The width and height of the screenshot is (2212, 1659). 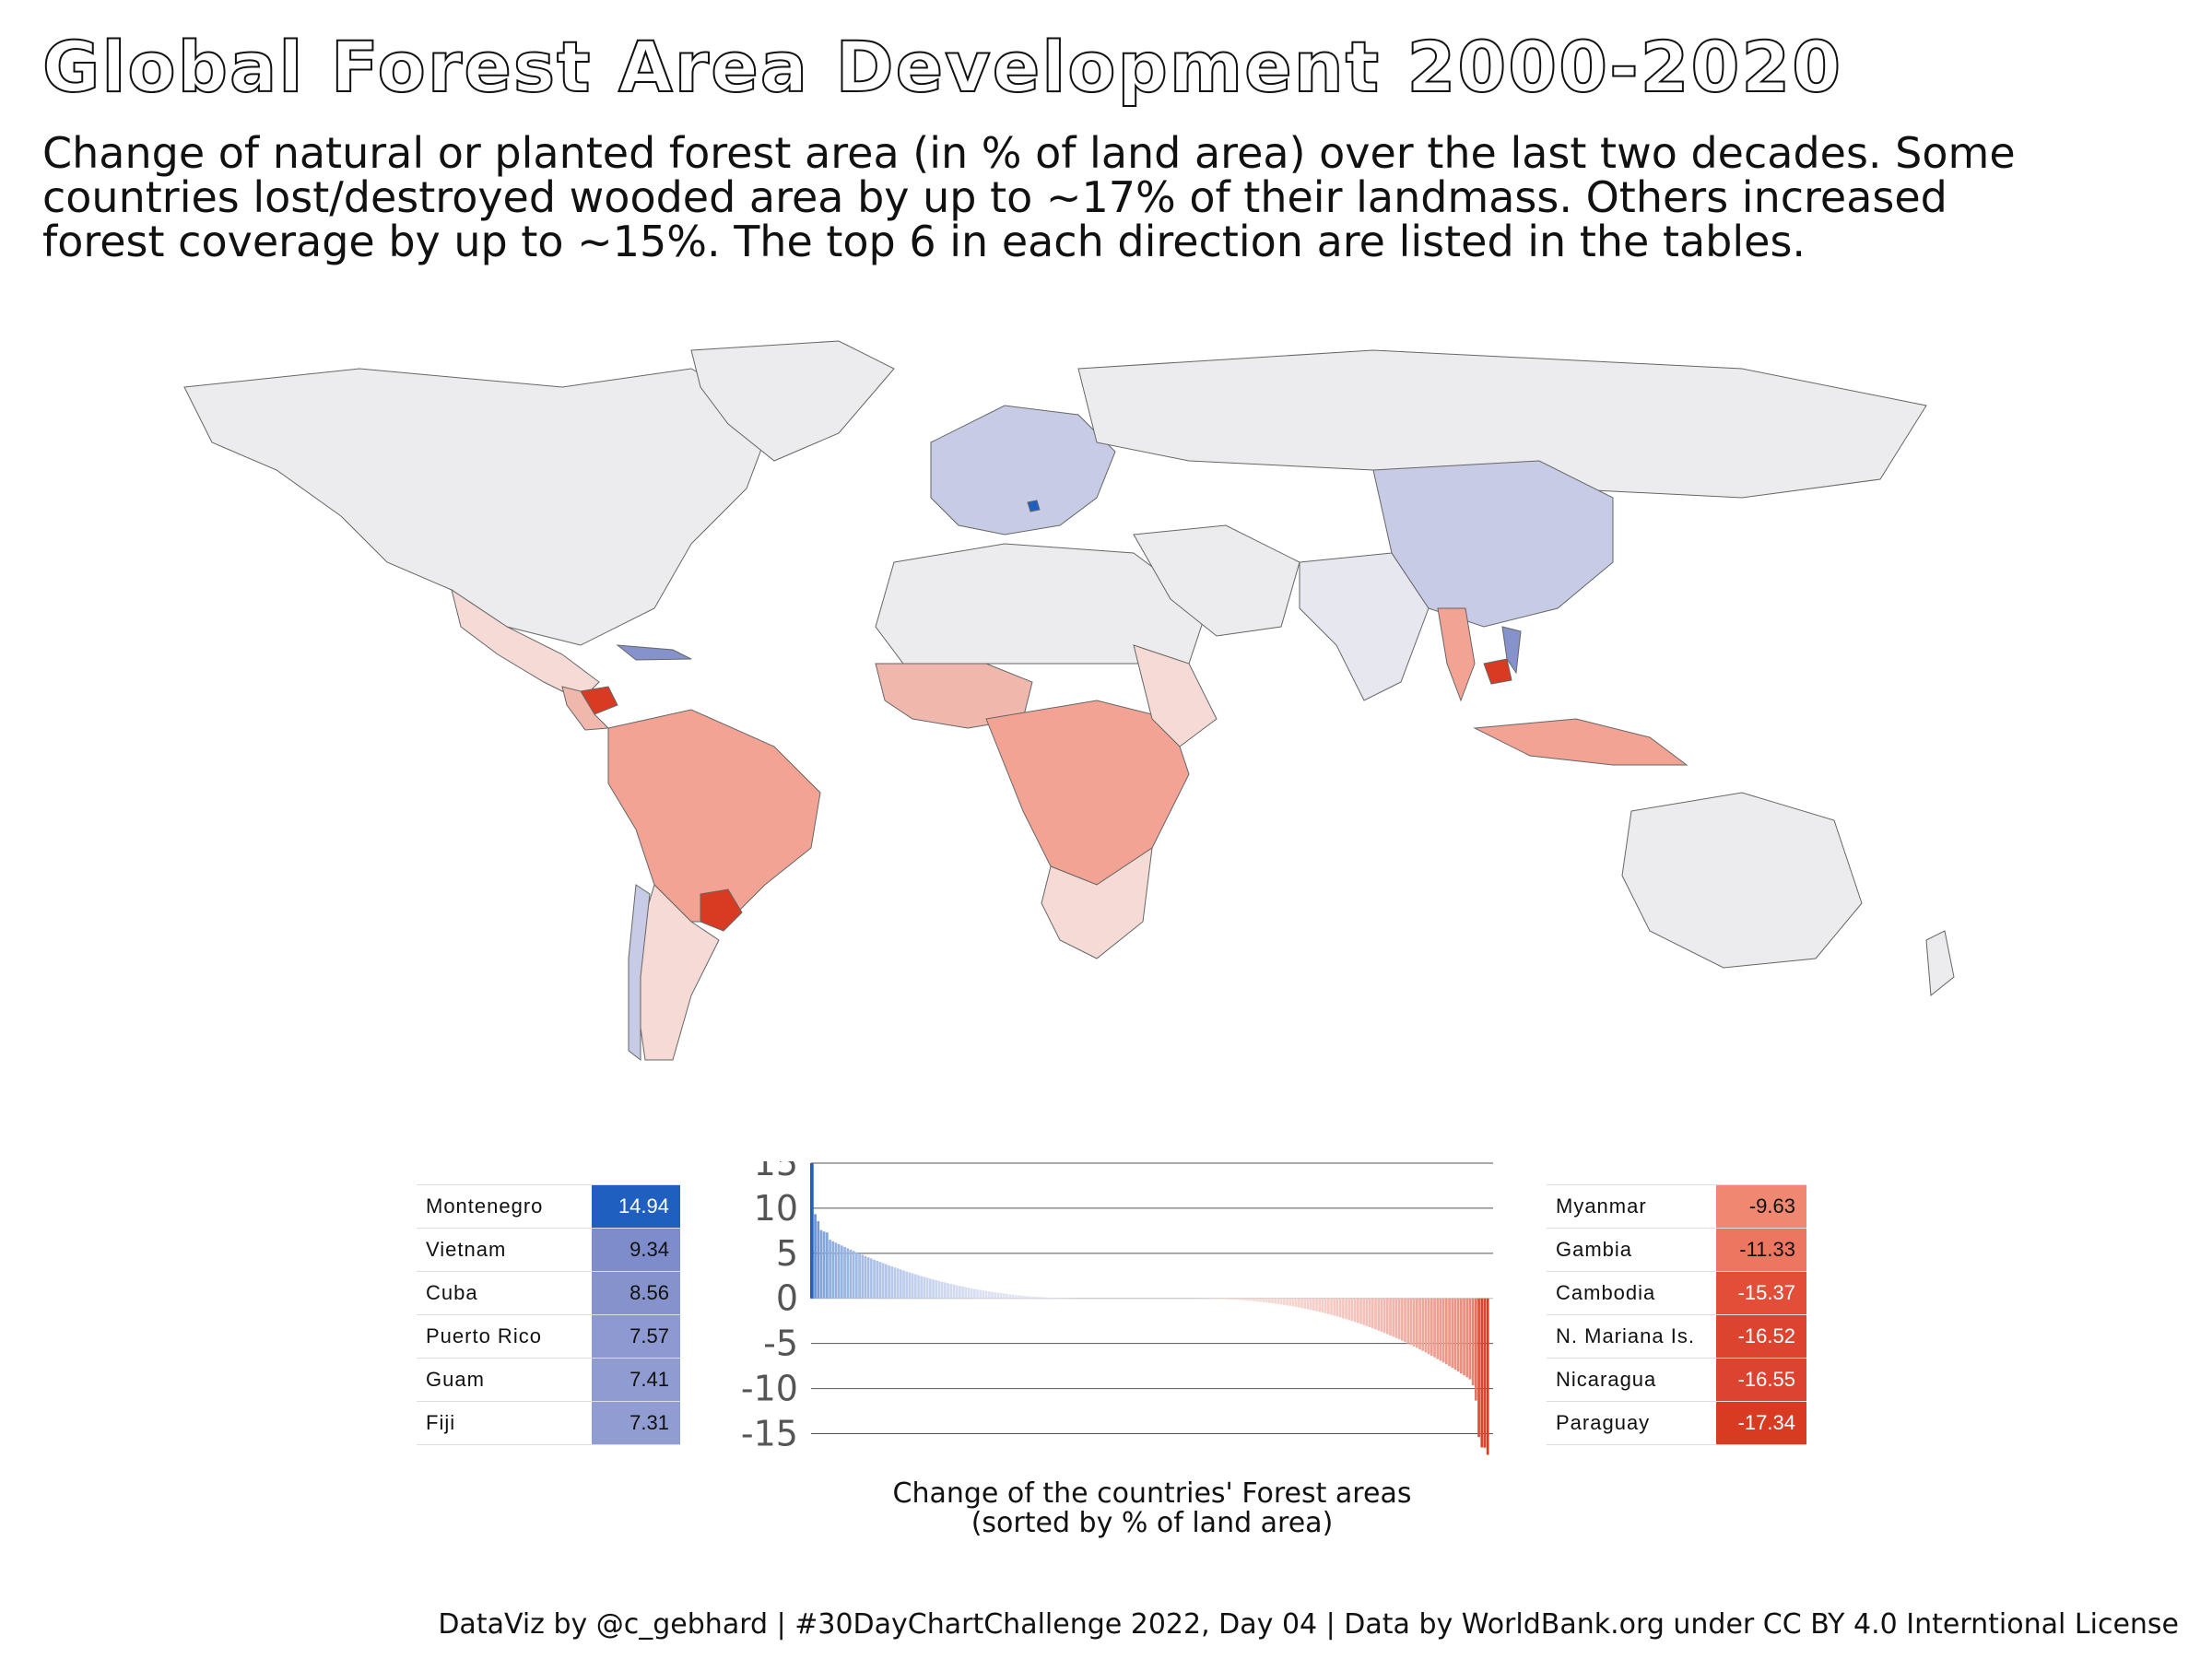 I want to click on region-new-zealand, so click(x=1940, y=963).